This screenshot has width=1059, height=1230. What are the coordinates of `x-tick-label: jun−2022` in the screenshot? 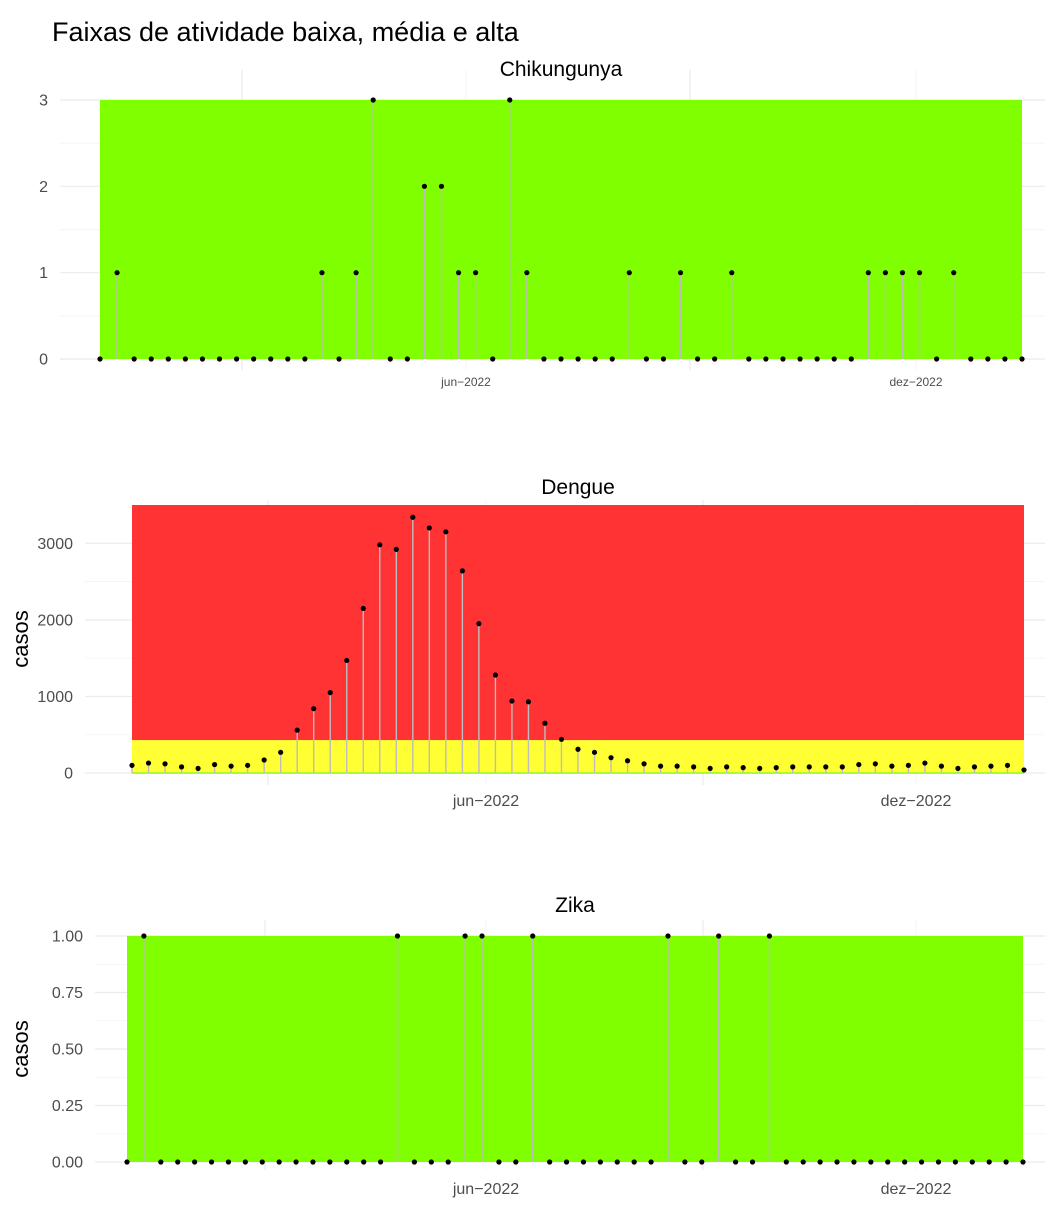 It's located at (485, 1189).